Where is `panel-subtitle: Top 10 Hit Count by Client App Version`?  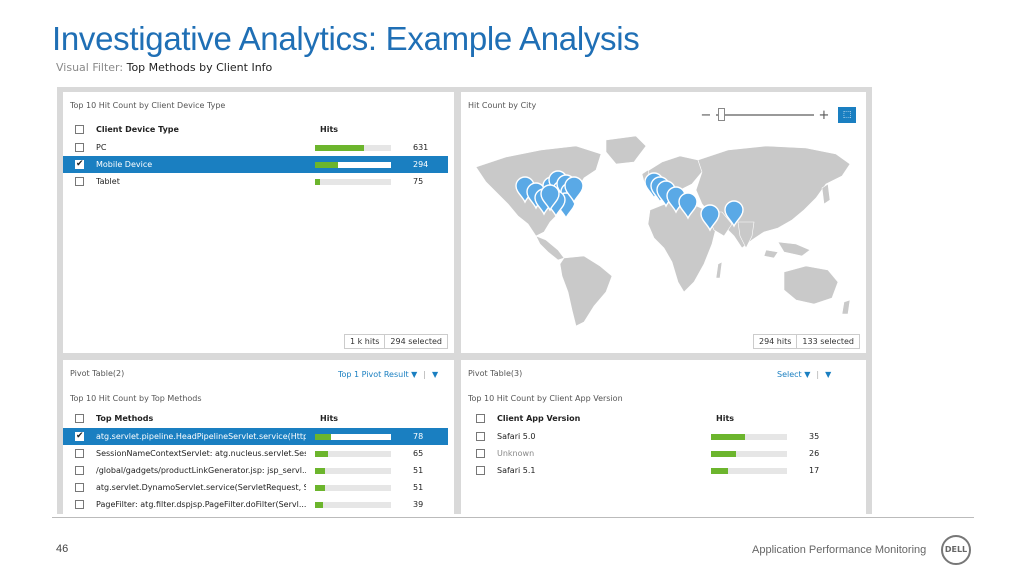 panel-subtitle: Top 10 Hit Count by Client App Version is located at coordinates (545, 398).